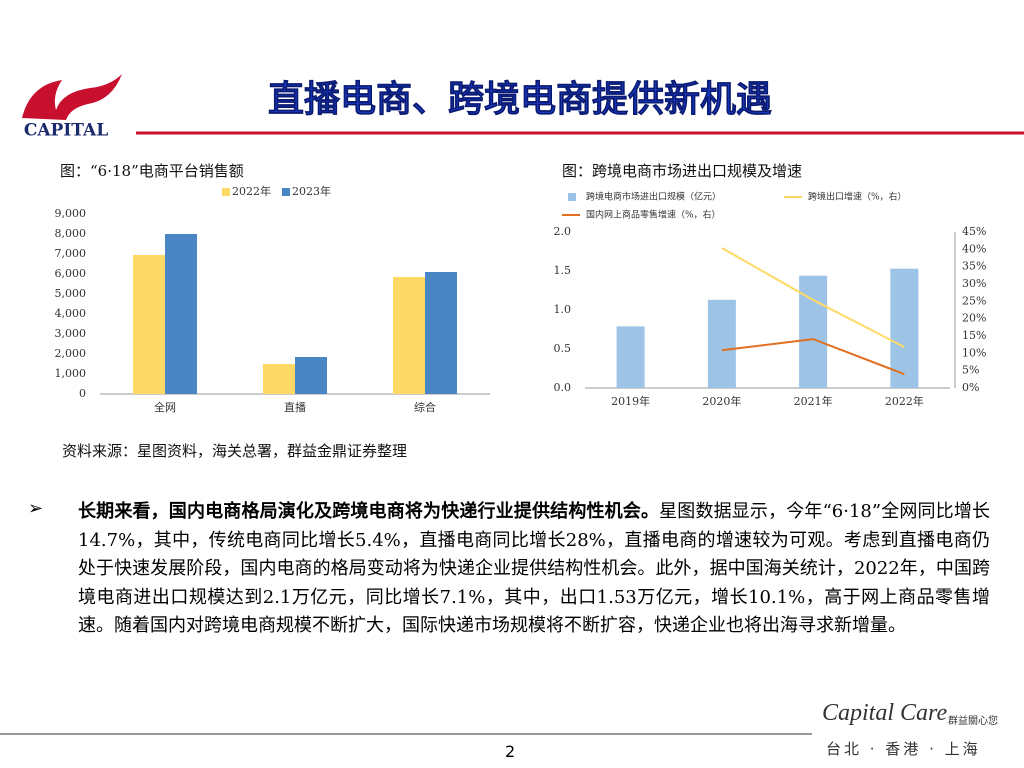 Image resolution: width=1024 pixels, height=768 pixels. Describe the element at coordinates (563, 309) in the screenshot. I see `tick-label: 1.0` at that location.